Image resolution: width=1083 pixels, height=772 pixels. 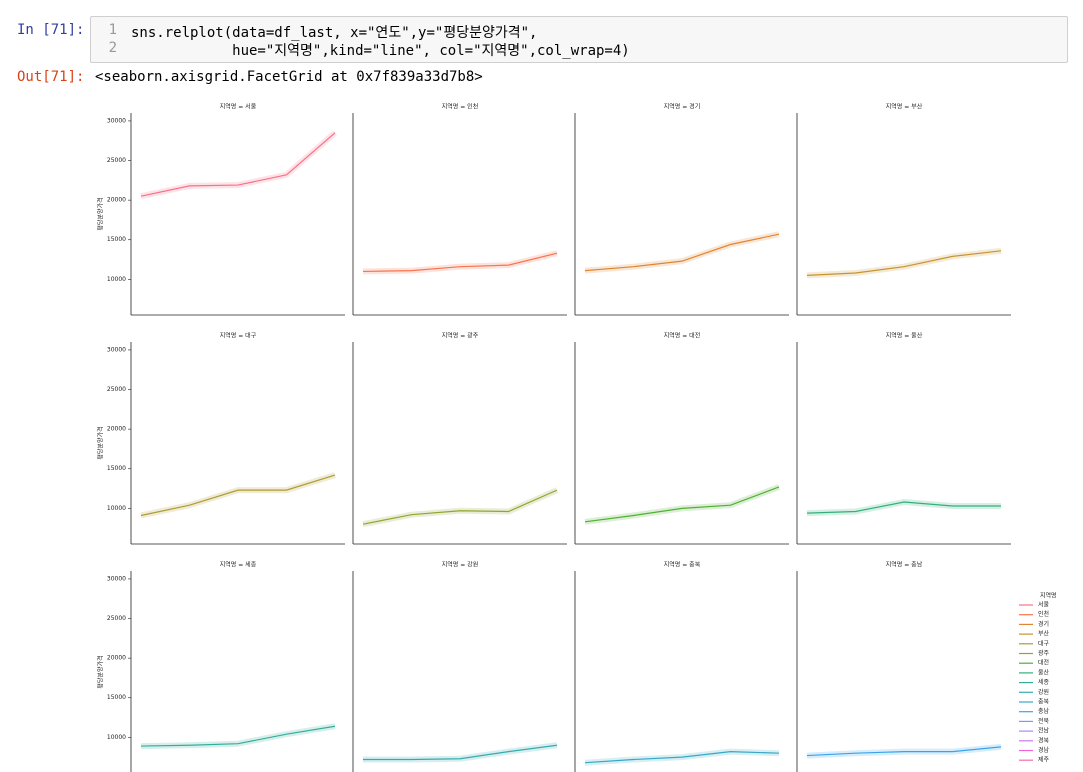 What do you see at coordinates (238, 336) in the screenshot?
I see `facet-title: 지역명 = 대구` at bounding box center [238, 336].